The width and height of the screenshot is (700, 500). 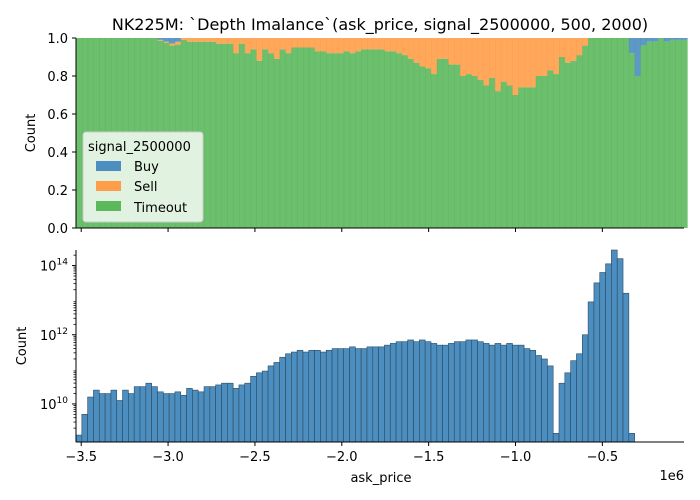 What do you see at coordinates (145, 187) in the screenshot?
I see `legend-label-sell: Sell` at bounding box center [145, 187].